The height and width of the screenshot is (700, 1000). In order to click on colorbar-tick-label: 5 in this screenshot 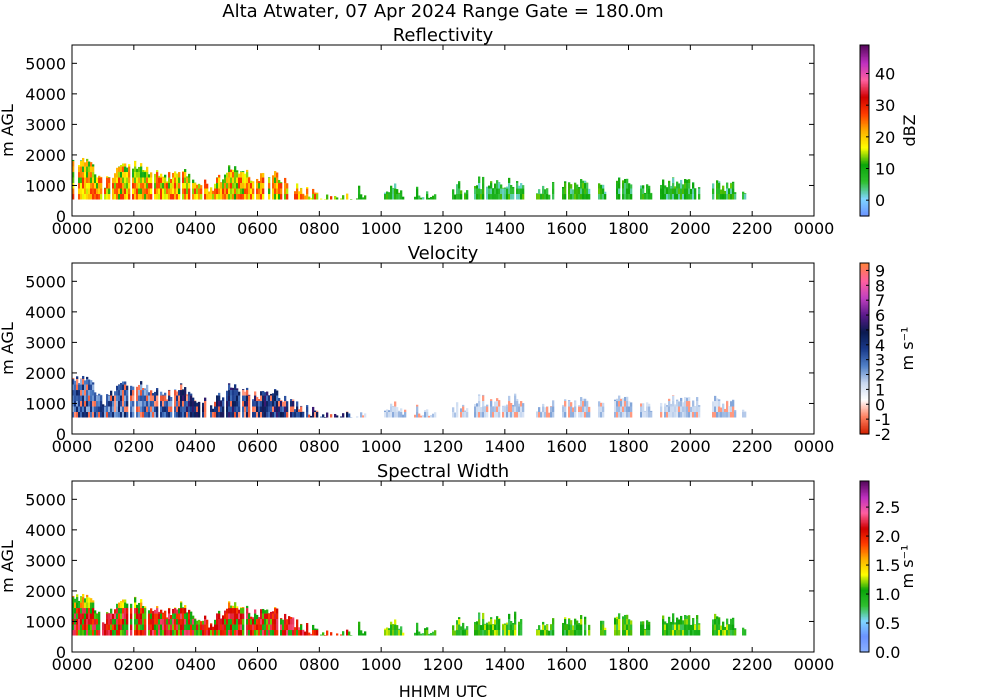, I will do `click(880, 330)`.